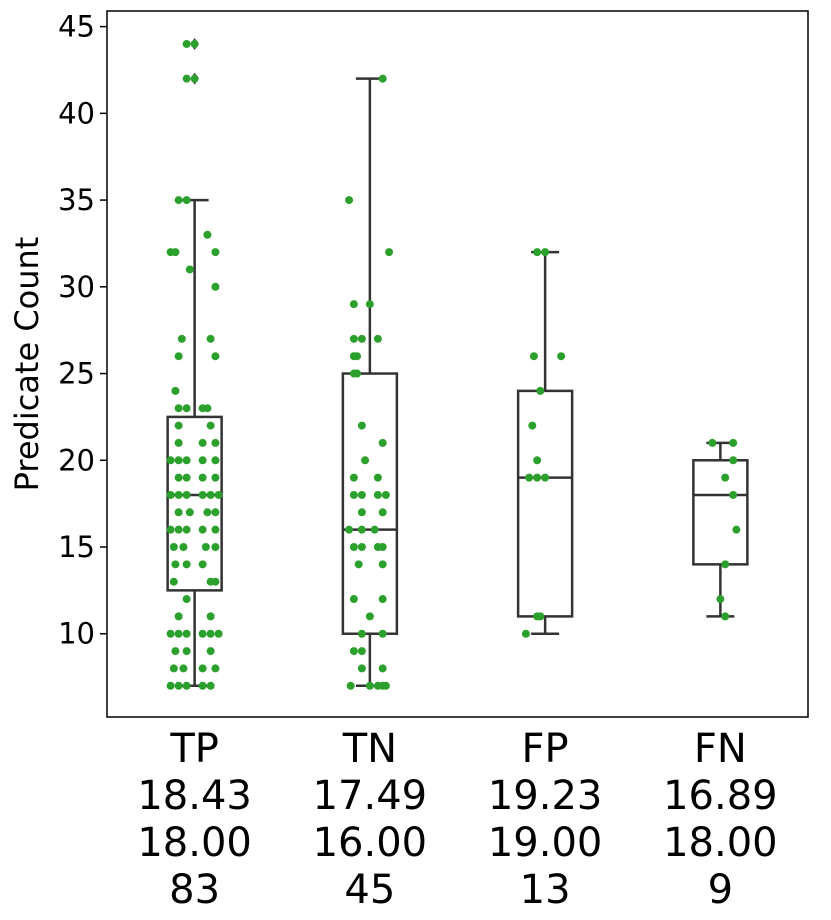  I want to click on category-stat-label: 45, so click(369, 890).